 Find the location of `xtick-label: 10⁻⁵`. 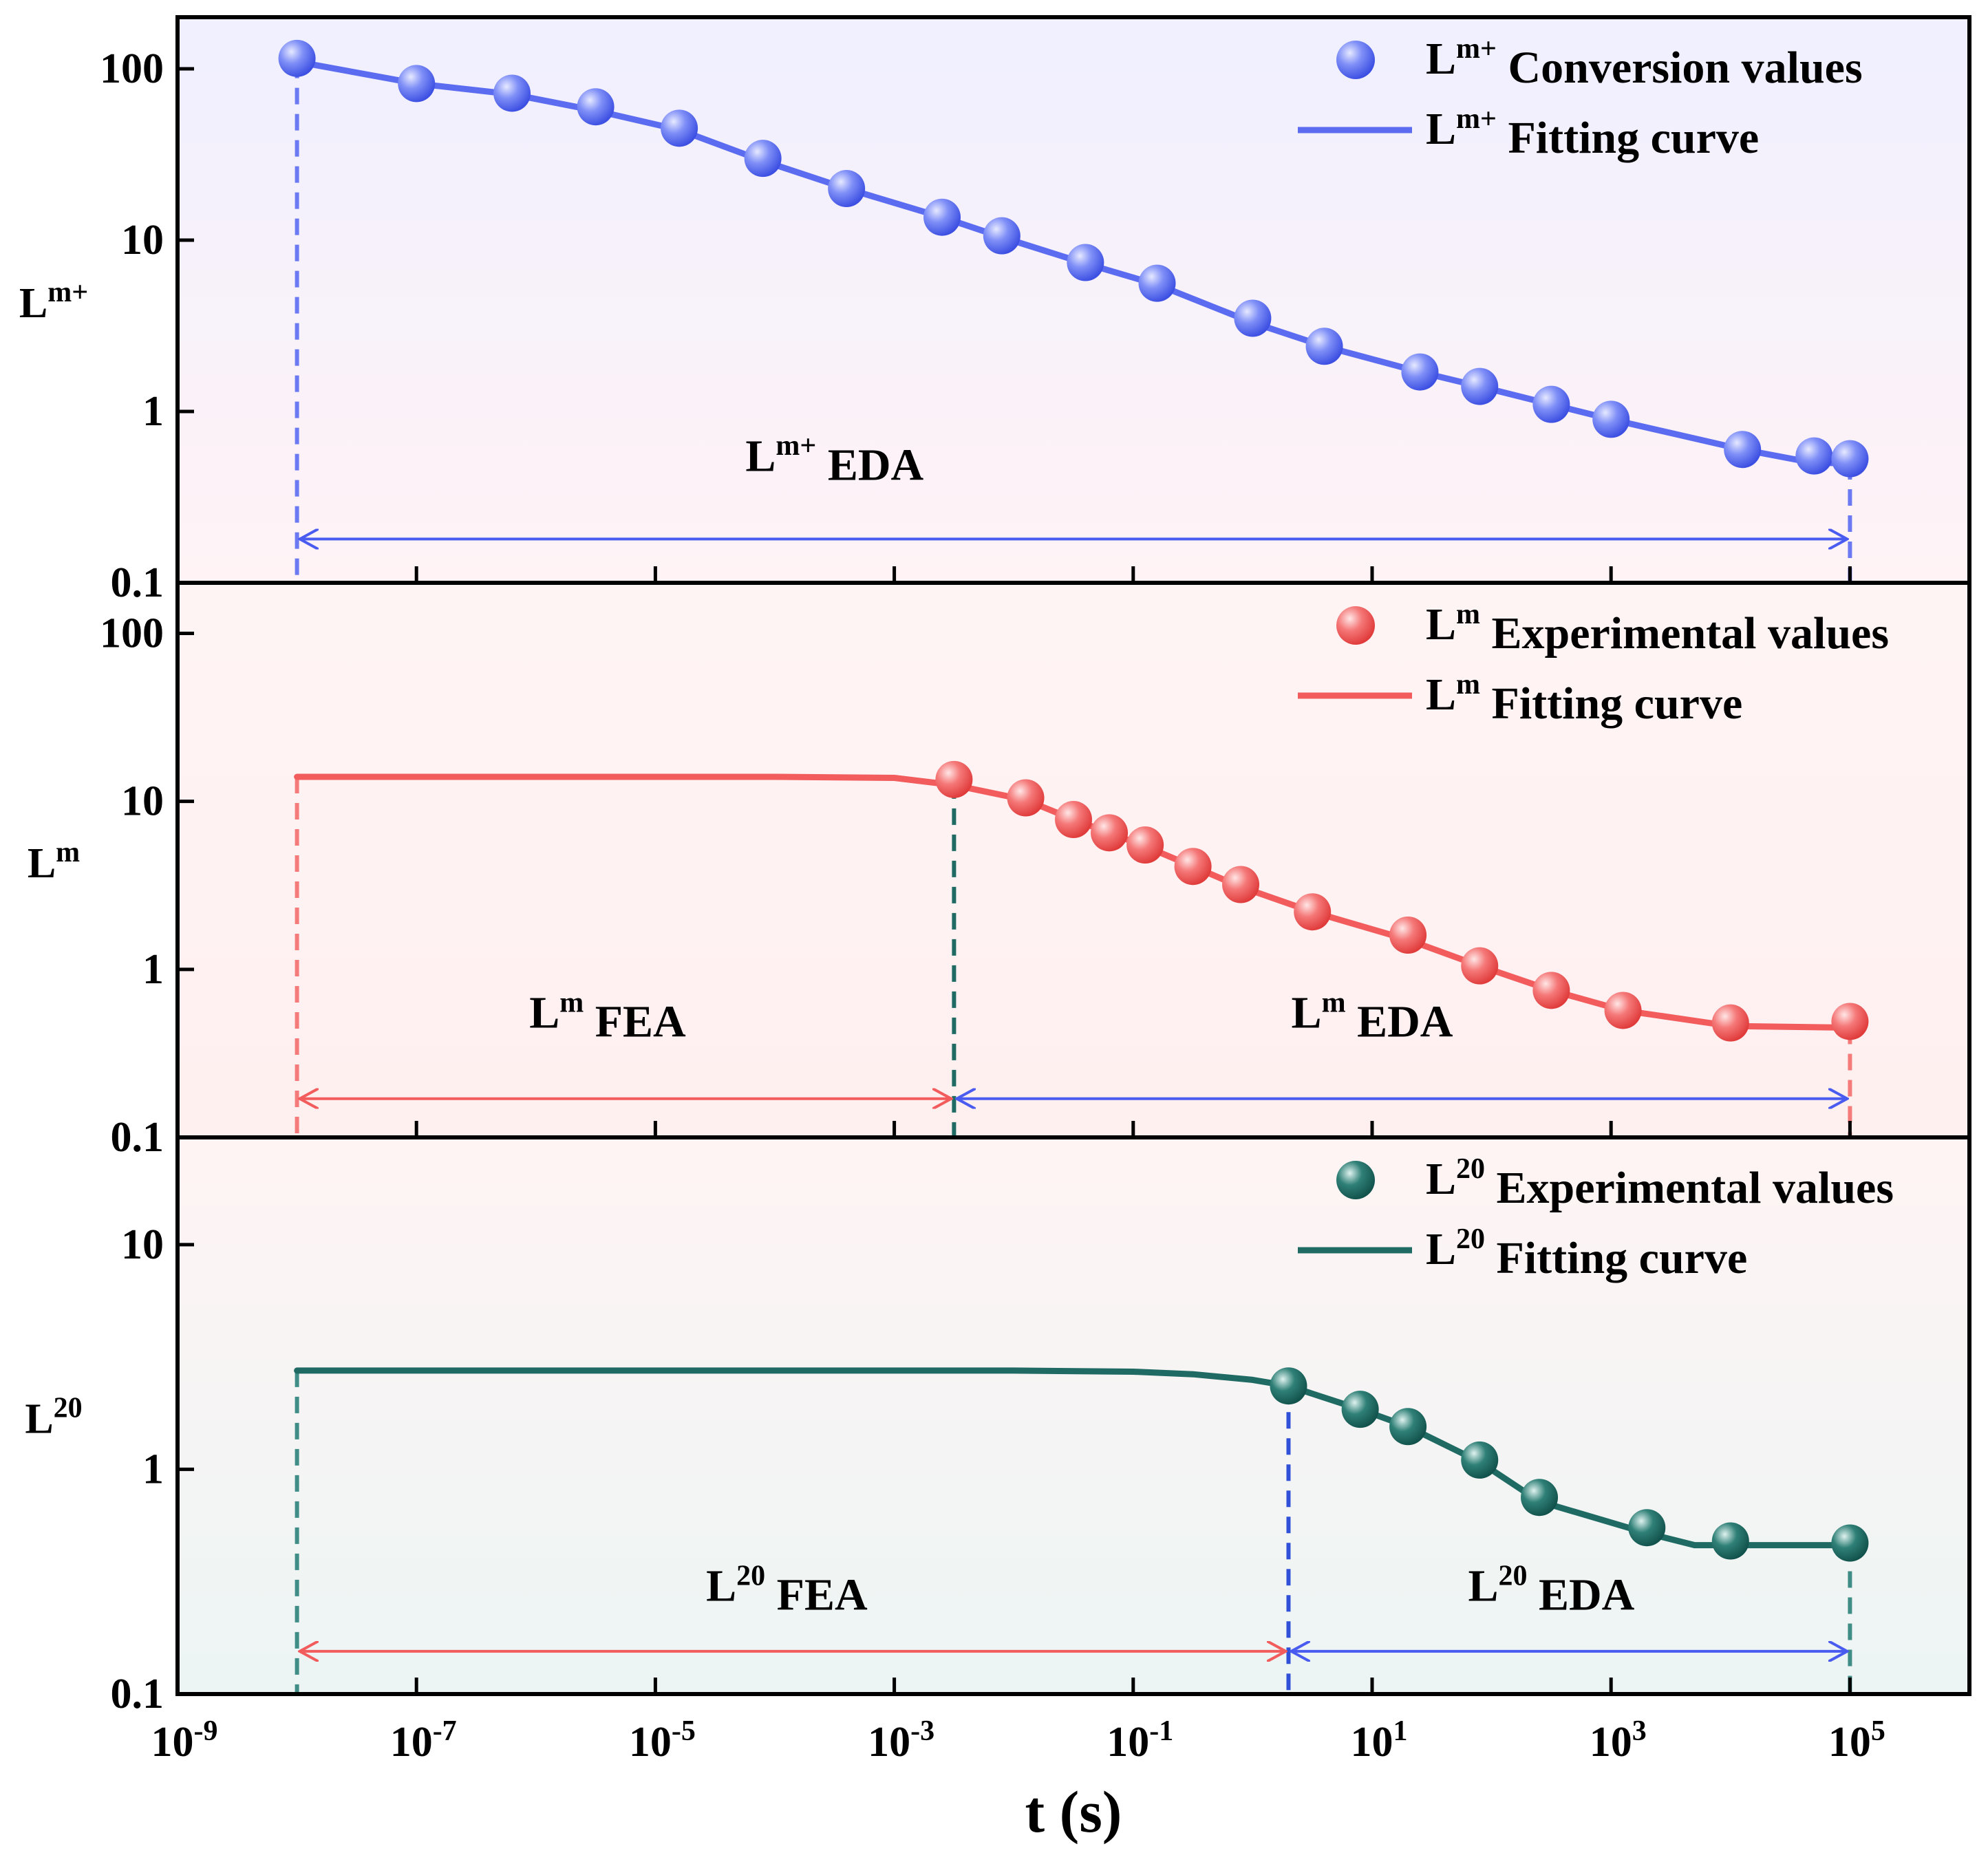

xtick-label: 10⁻⁵ is located at coordinates (663, 1740).